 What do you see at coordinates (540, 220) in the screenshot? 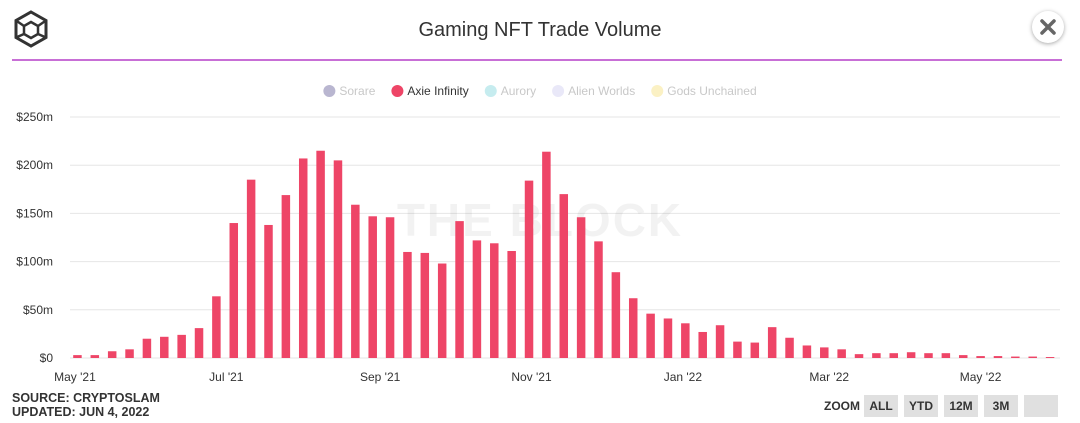
I see `watermark: THE BLOCK` at bounding box center [540, 220].